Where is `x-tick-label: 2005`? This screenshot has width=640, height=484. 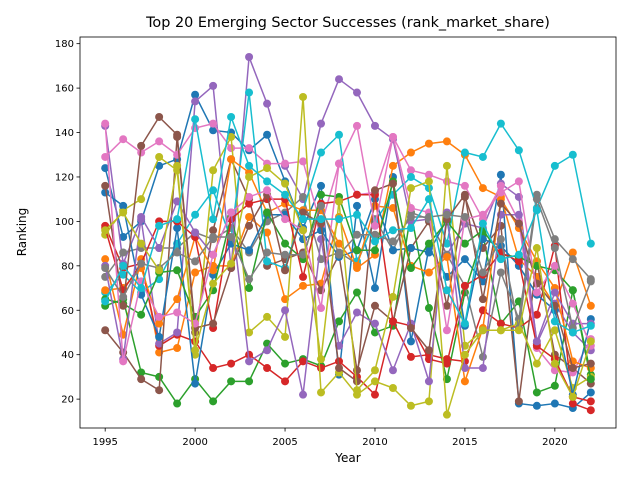 x-tick-label: 2005 is located at coordinates (284, 442).